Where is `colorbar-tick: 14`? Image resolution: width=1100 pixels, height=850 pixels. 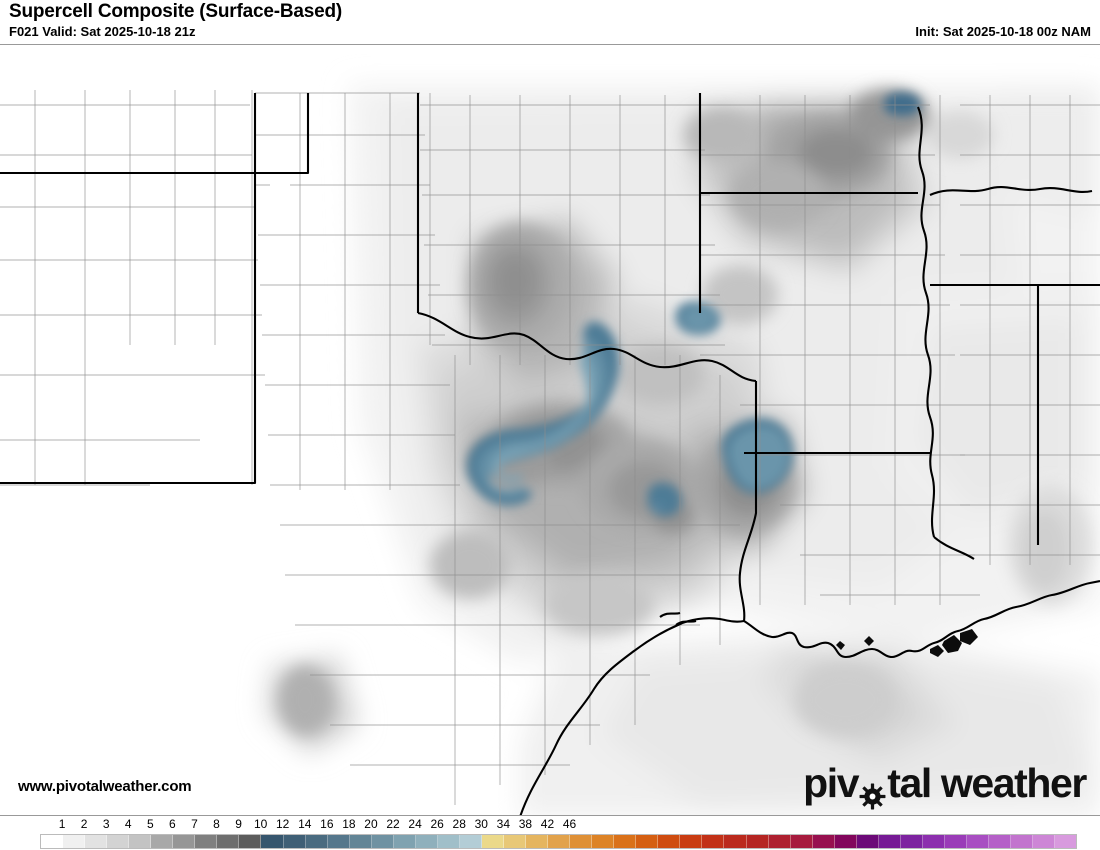 colorbar-tick: 14 is located at coordinates (305, 824).